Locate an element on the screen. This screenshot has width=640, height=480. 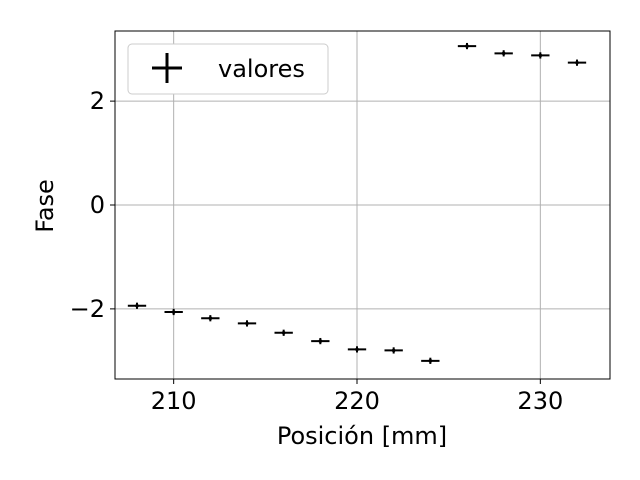
y-tick-label: 2 is located at coordinates (97, 101).